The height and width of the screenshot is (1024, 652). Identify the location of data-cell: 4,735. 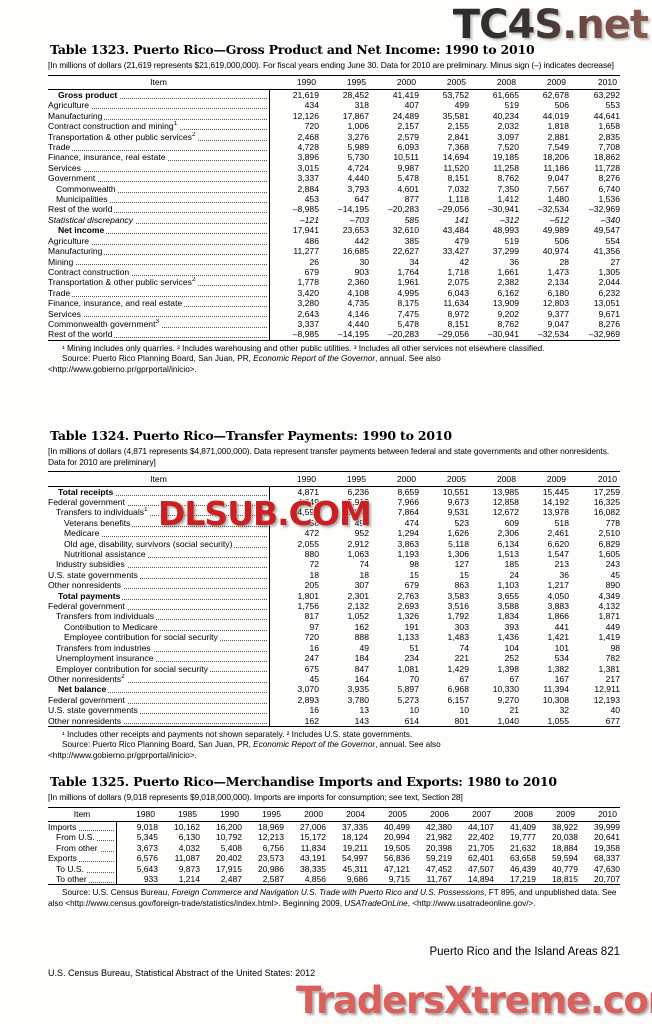
(358, 303).